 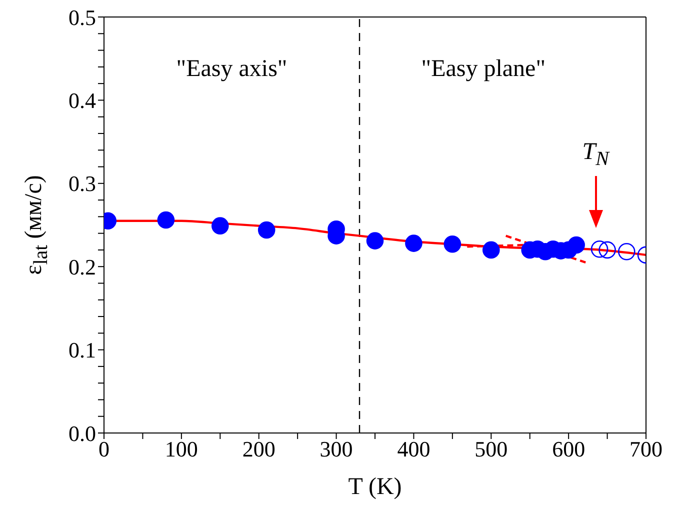 I want to click on x-tick-label: 100, so click(x=181, y=449).